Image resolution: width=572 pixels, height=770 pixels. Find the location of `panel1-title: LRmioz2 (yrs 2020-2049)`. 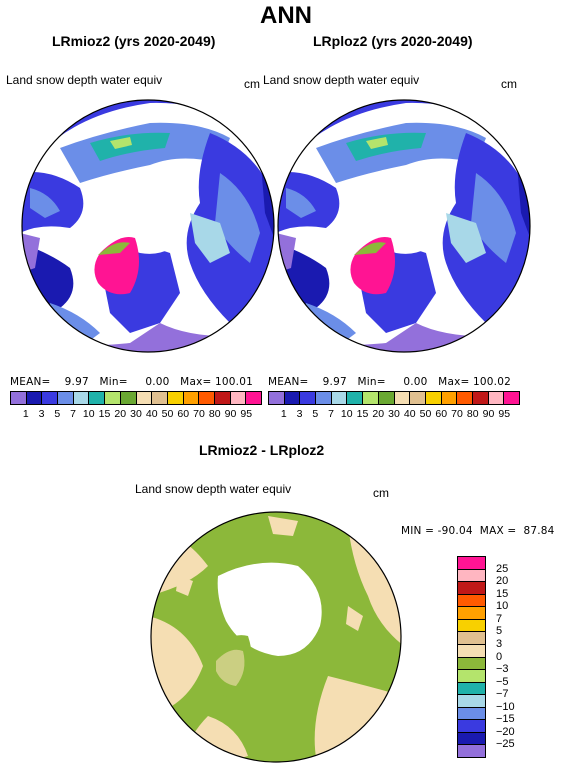

panel1-title: LRmioz2 (yrs 2020-2049) is located at coordinates (134, 41).